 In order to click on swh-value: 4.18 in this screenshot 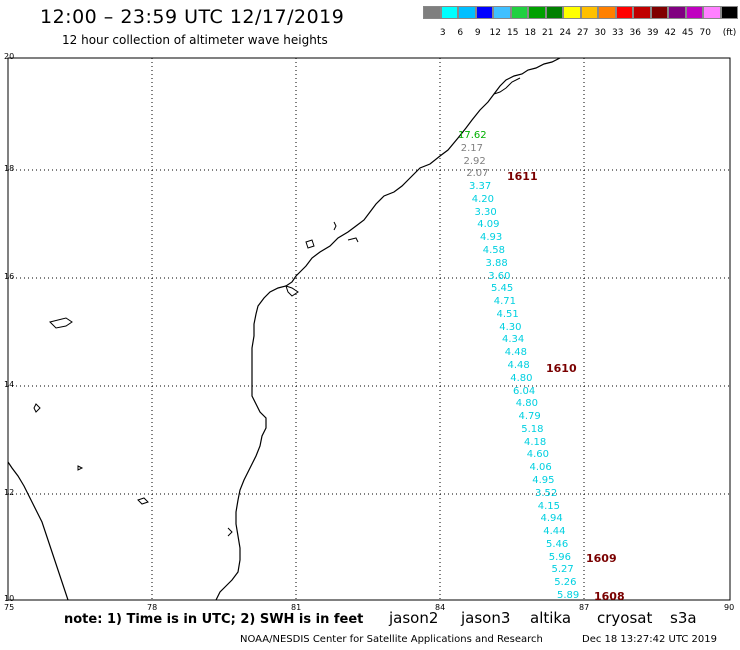, I will do `click(535, 442)`.